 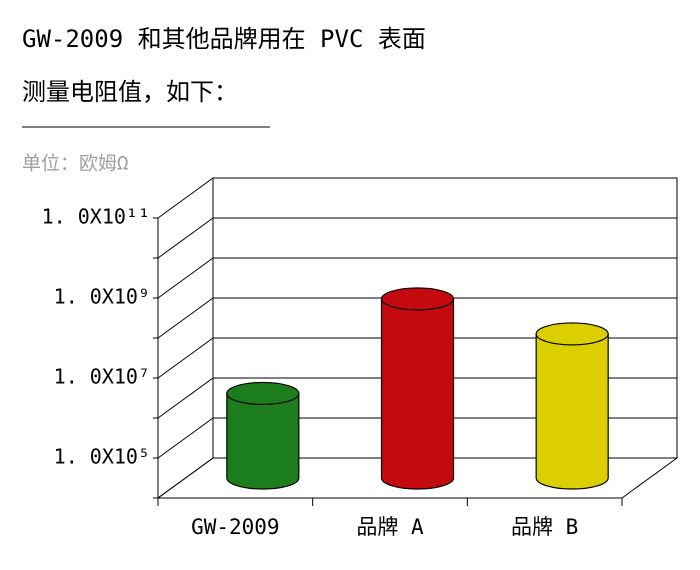 What do you see at coordinates (75, 164) in the screenshot?
I see `unit-label: 单位：欧姆Ω` at bounding box center [75, 164].